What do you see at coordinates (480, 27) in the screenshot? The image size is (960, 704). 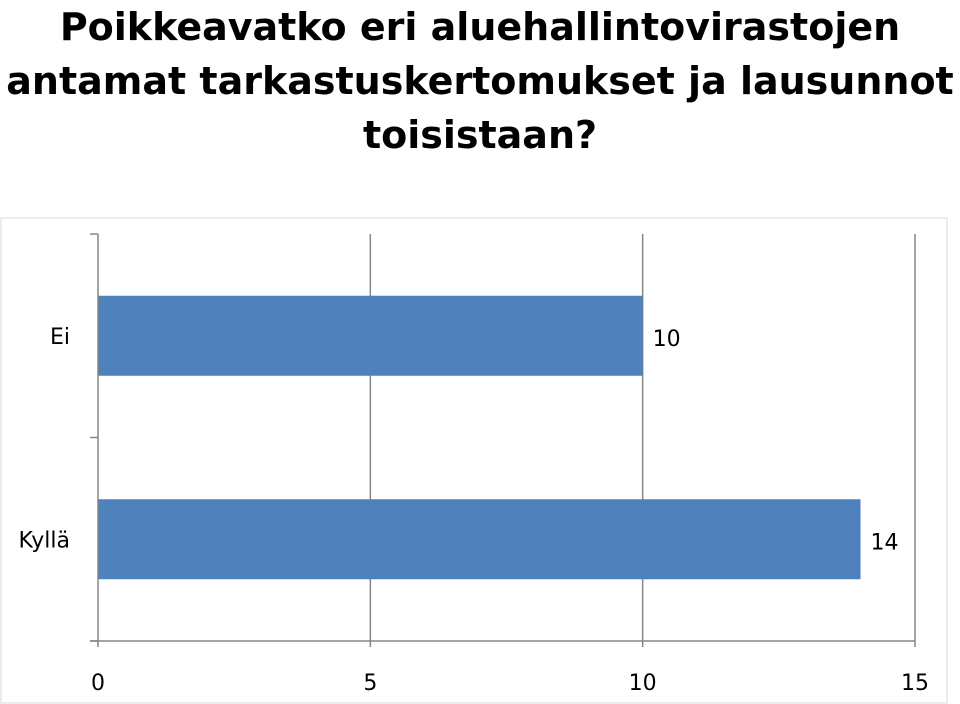 I see `chart-title-line-1: Poikkeavatko eri aluehallintovirastojen` at bounding box center [480, 27].